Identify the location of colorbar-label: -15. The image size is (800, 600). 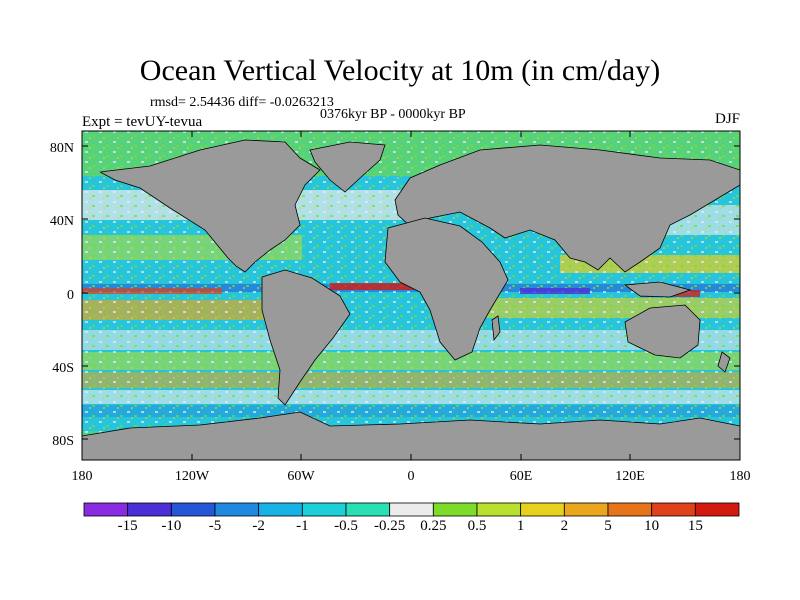
(127, 526).